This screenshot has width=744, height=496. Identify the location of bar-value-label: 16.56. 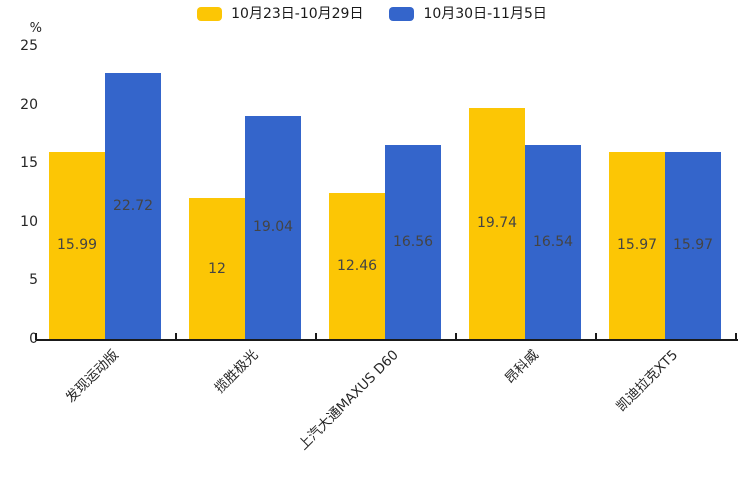
(413, 241).